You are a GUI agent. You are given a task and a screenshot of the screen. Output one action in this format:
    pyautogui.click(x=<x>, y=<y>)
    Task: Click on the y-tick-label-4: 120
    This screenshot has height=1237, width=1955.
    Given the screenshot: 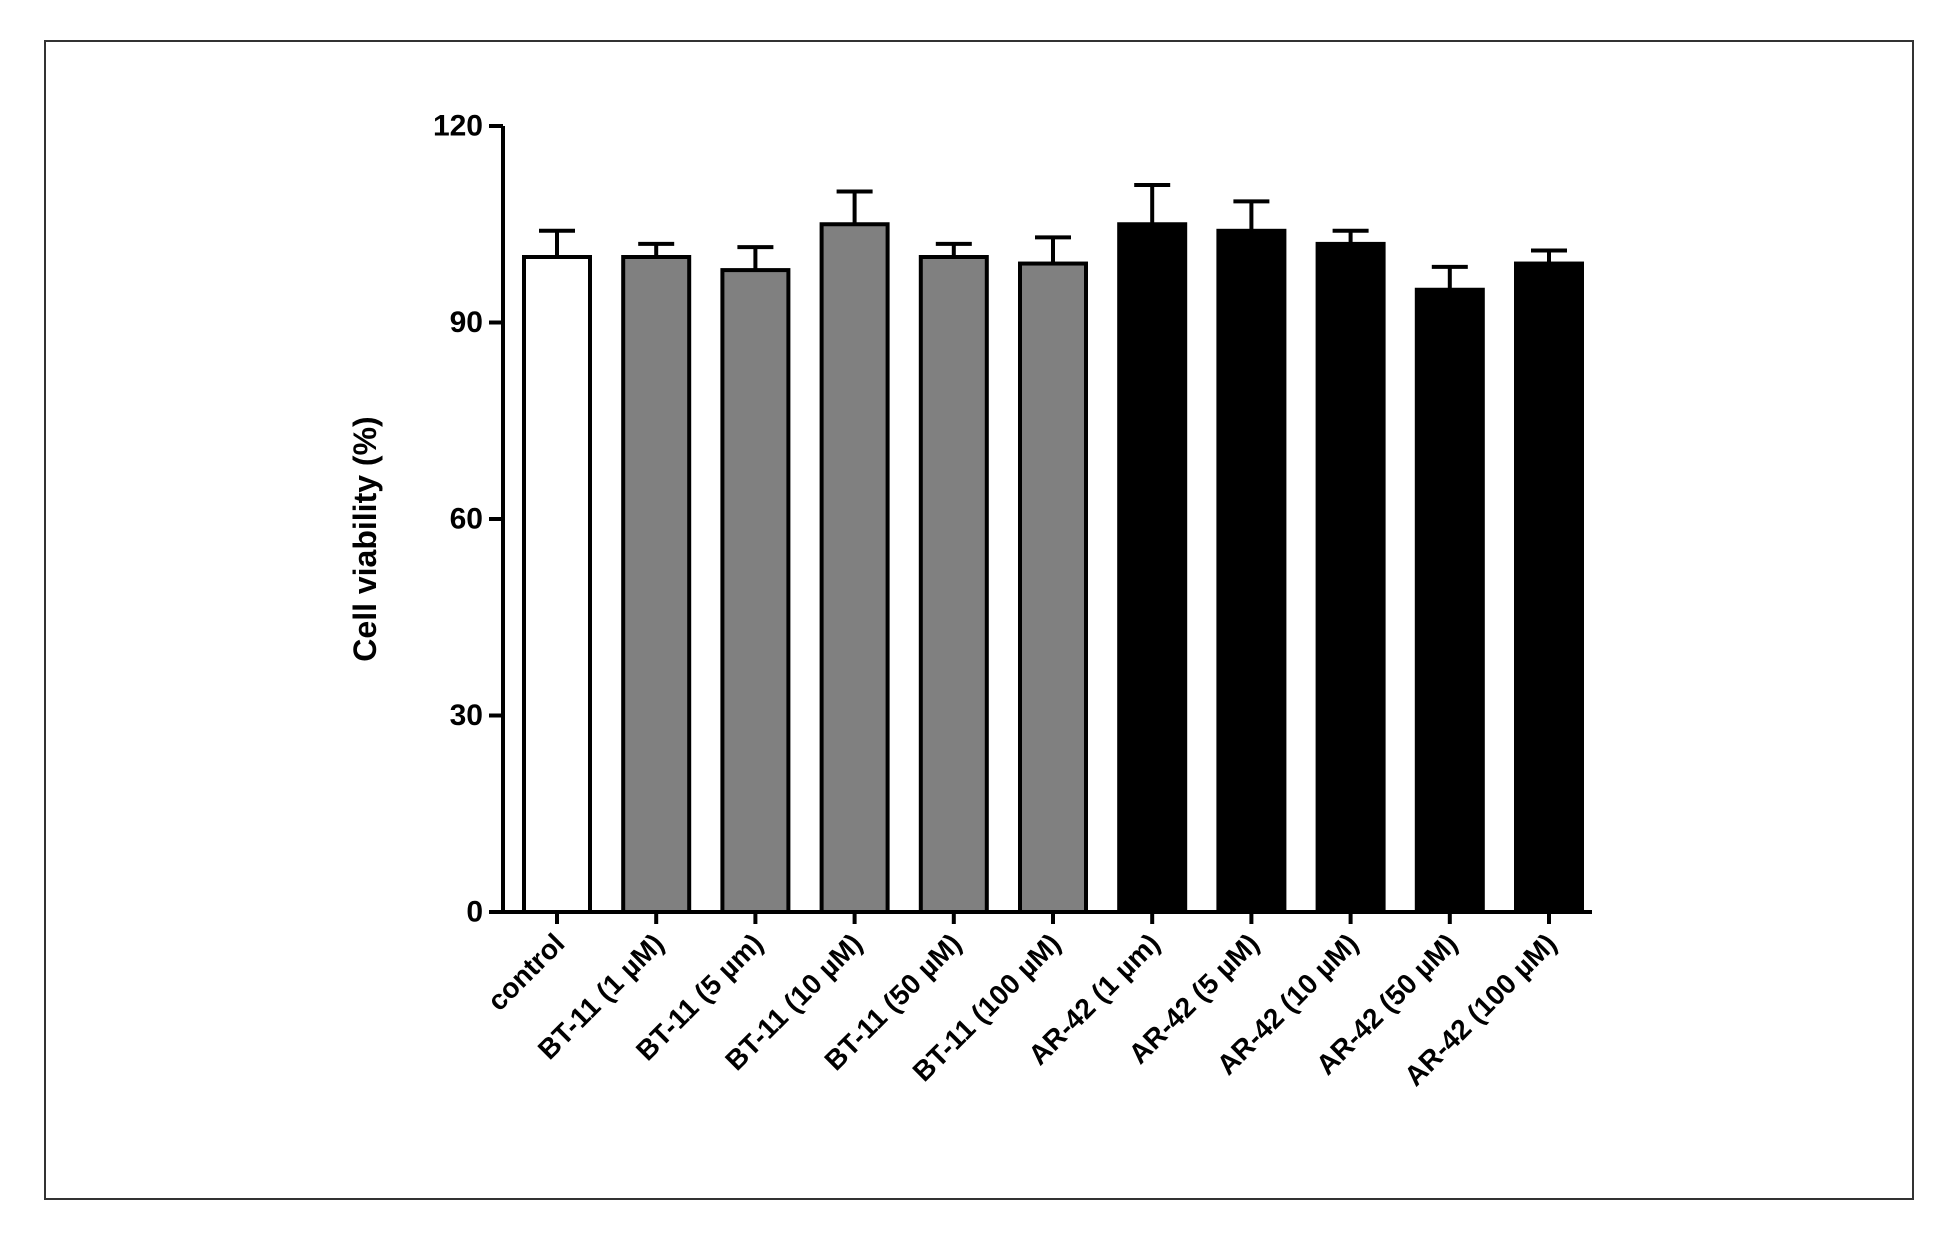 What is the action you would take?
    pyautogui.click(x=458, y=126)
    